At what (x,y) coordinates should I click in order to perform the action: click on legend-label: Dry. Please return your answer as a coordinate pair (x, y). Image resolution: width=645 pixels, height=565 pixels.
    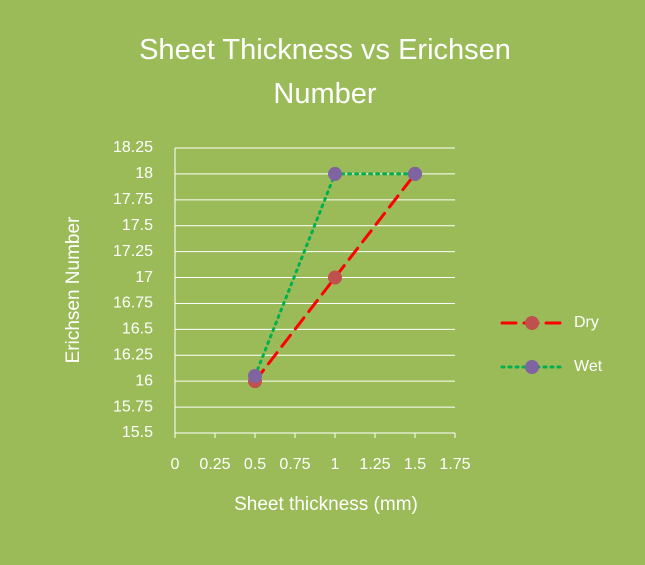
    Looking at the image, I should click on (586, 322).